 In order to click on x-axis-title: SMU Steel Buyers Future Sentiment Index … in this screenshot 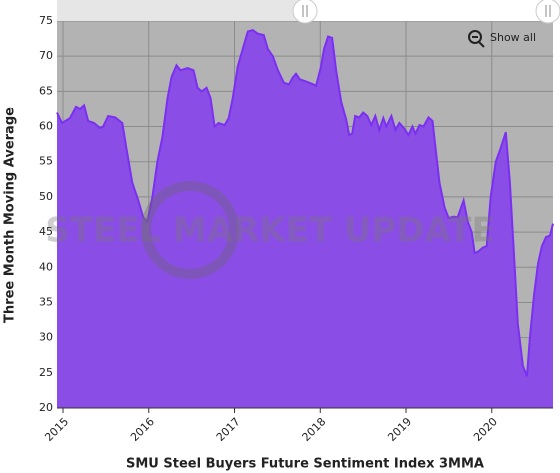, I will do `click(305, 464)`.